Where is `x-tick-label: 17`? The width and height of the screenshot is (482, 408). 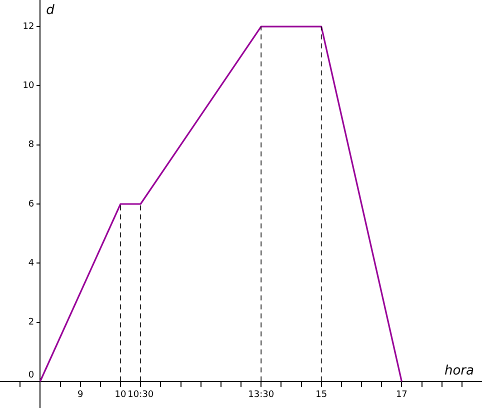 x-tick-label: 17 is located at coordinates (402, 395).